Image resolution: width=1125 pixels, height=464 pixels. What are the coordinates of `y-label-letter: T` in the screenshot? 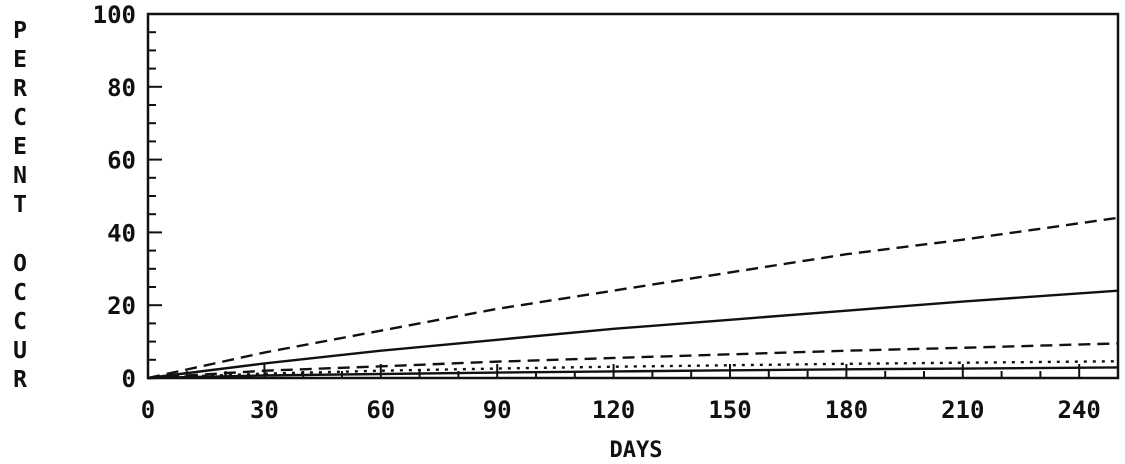 It's located at (20, 205).